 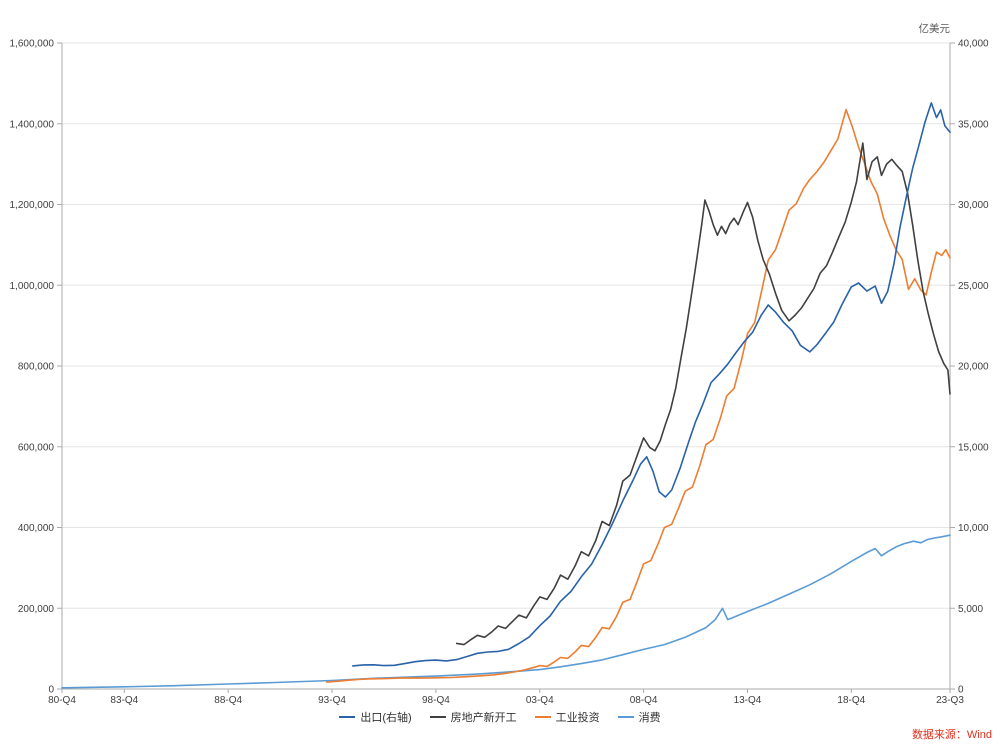 What do you see at coordinates (483, 718) in the screenshot?
I see `legend-label-real-estate-starts: 房地产新开工` at bounding box center [483, 718].